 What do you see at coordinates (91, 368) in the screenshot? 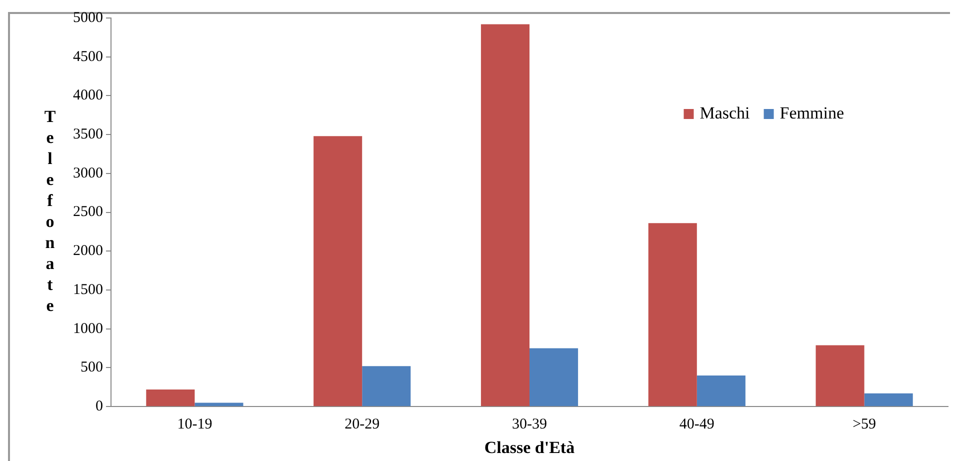
I see `y-tick-label: 500` at bounding box center [91, 368].